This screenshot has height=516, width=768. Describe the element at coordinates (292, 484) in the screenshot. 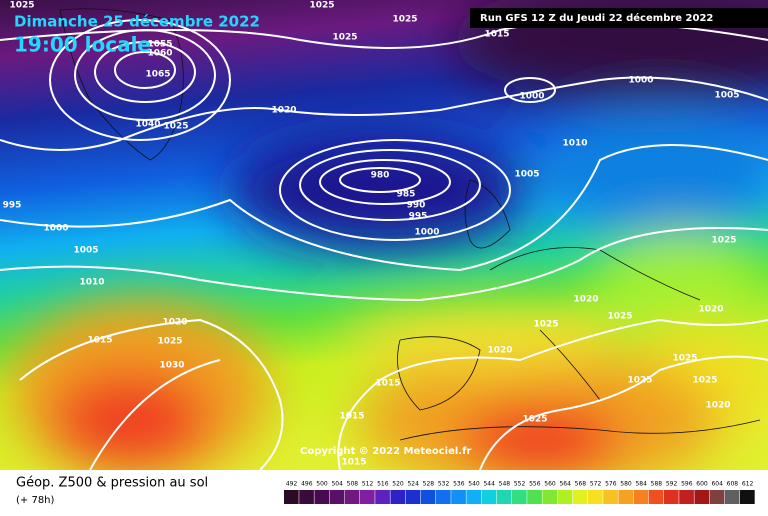

I see `colorbar-label: 492` at that location.